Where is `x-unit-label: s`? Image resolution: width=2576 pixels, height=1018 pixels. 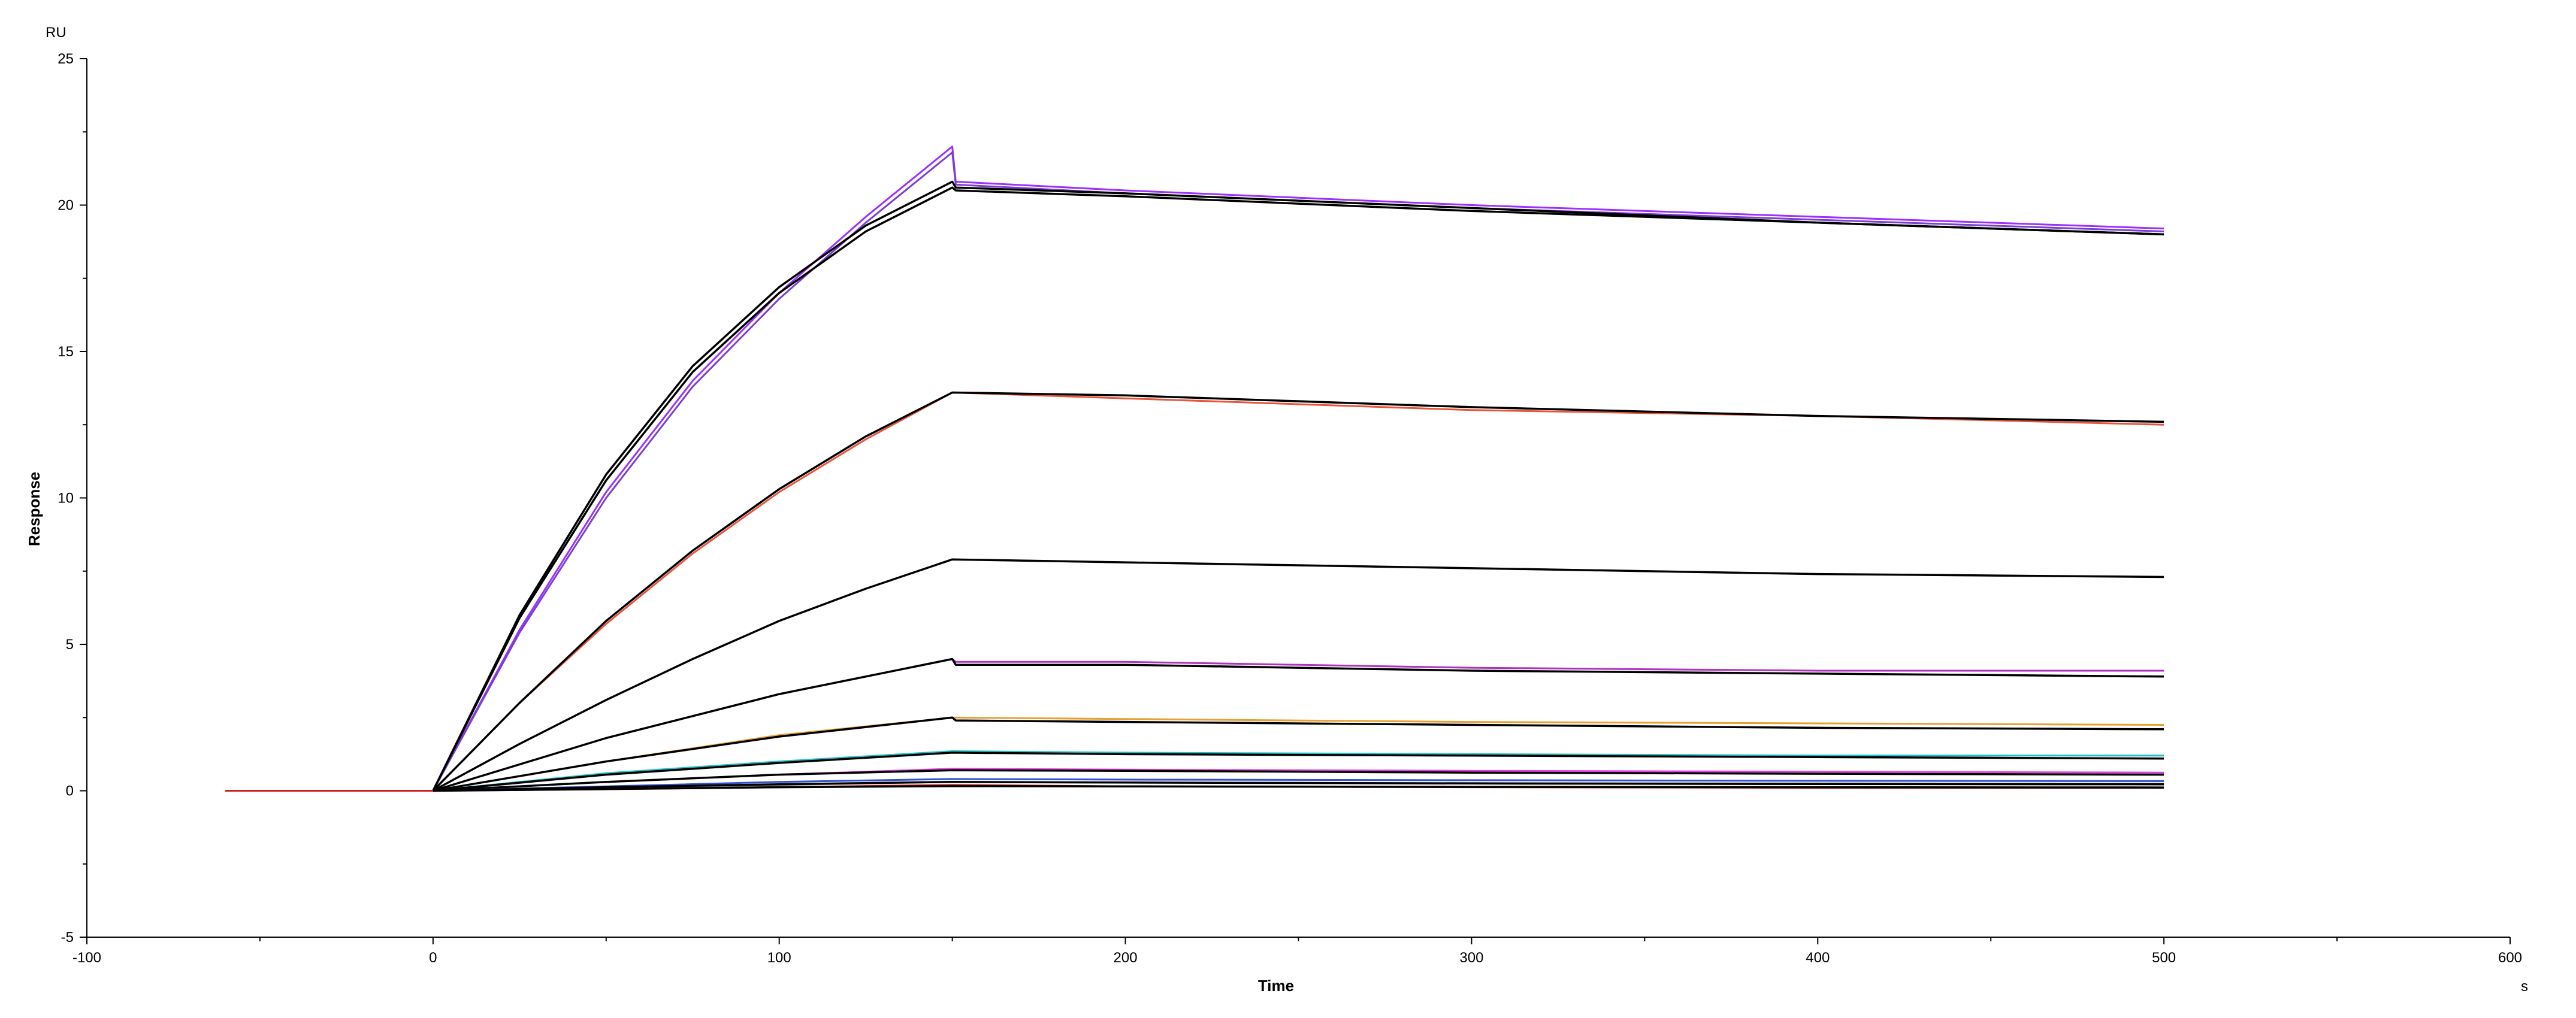
x-unit-label: s is located at coordinates (2524, 986).